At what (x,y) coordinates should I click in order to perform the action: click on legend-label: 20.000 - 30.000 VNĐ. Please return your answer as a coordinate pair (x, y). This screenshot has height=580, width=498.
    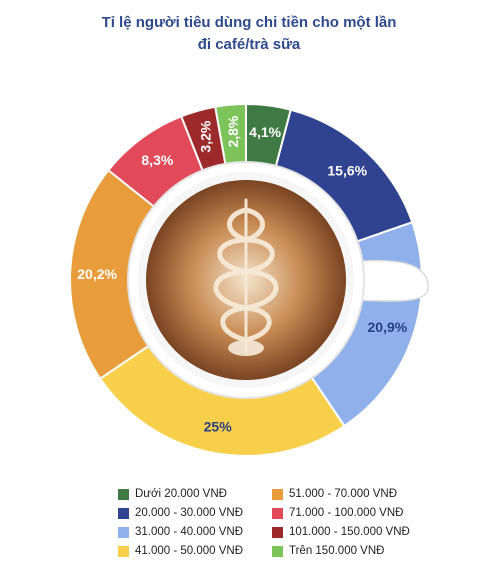
    Looking at the image, I should click on (189, 513).